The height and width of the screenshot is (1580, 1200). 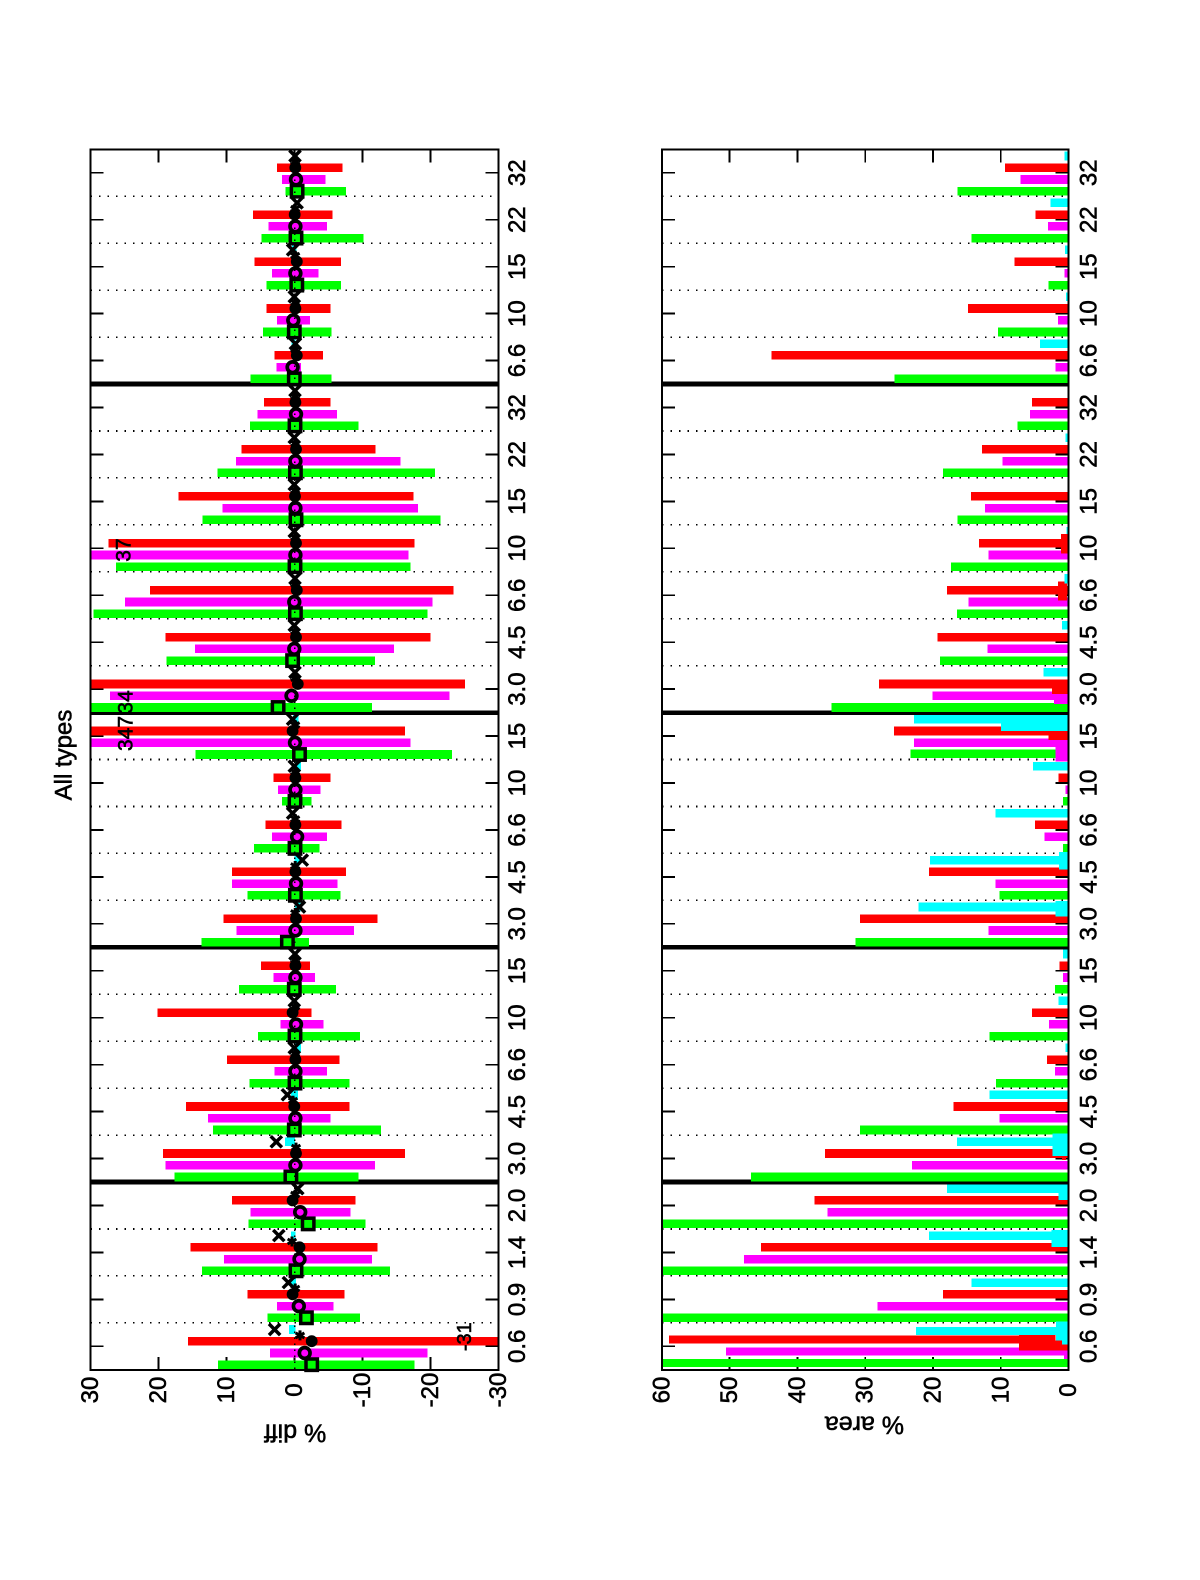 I want to click on svg-text: 37, so click(x=124, y=549).